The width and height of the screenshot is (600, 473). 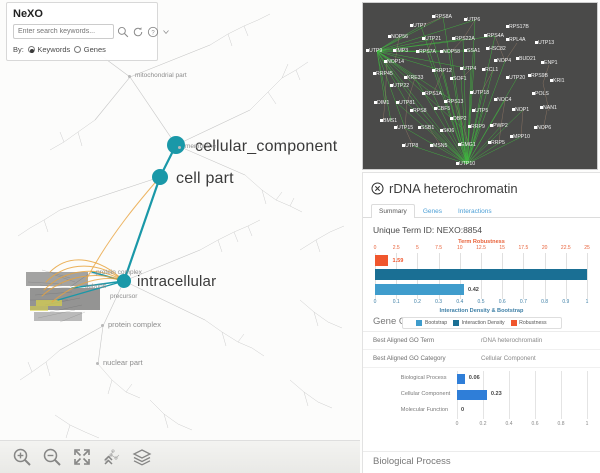 I want to click on gene-label-rpl4a: RPL4A, so click(x=517, y=40).